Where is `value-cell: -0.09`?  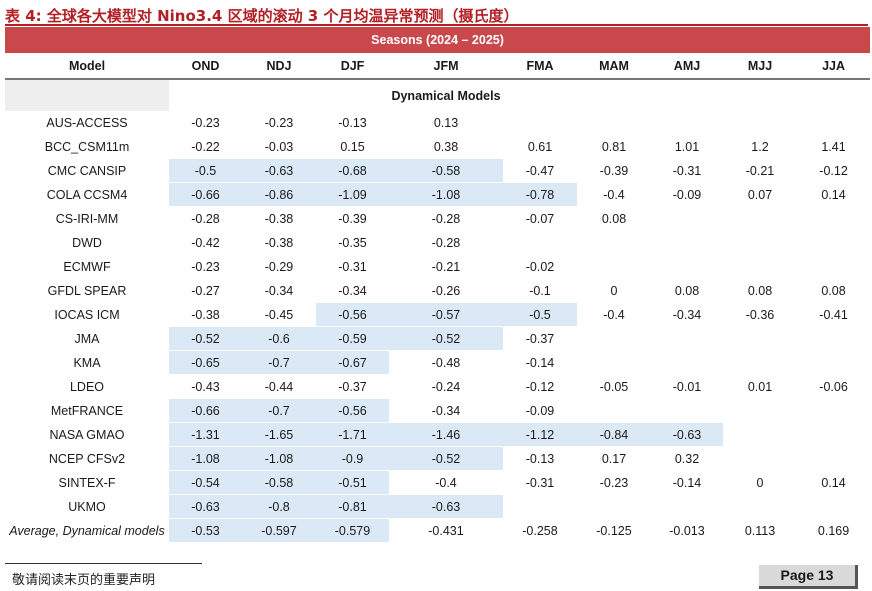
value-cell: -0.09 is located at coordinates (540, 410).